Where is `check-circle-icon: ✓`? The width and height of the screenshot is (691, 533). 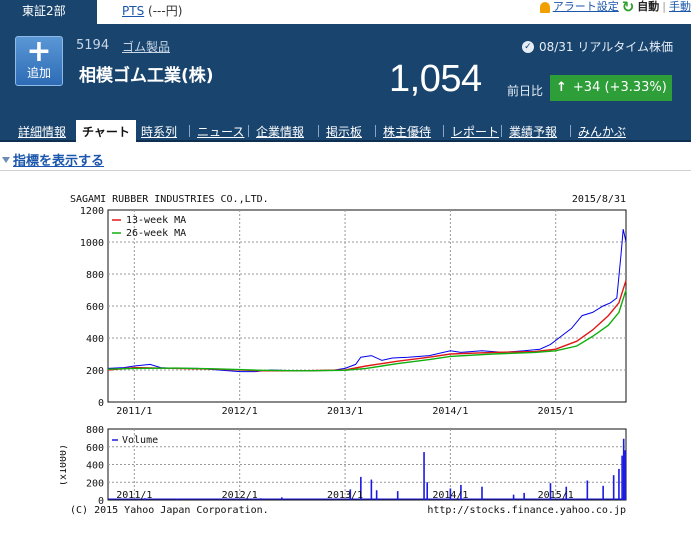
check-circle-icon: ✓ is located at coordinates (527, 46).